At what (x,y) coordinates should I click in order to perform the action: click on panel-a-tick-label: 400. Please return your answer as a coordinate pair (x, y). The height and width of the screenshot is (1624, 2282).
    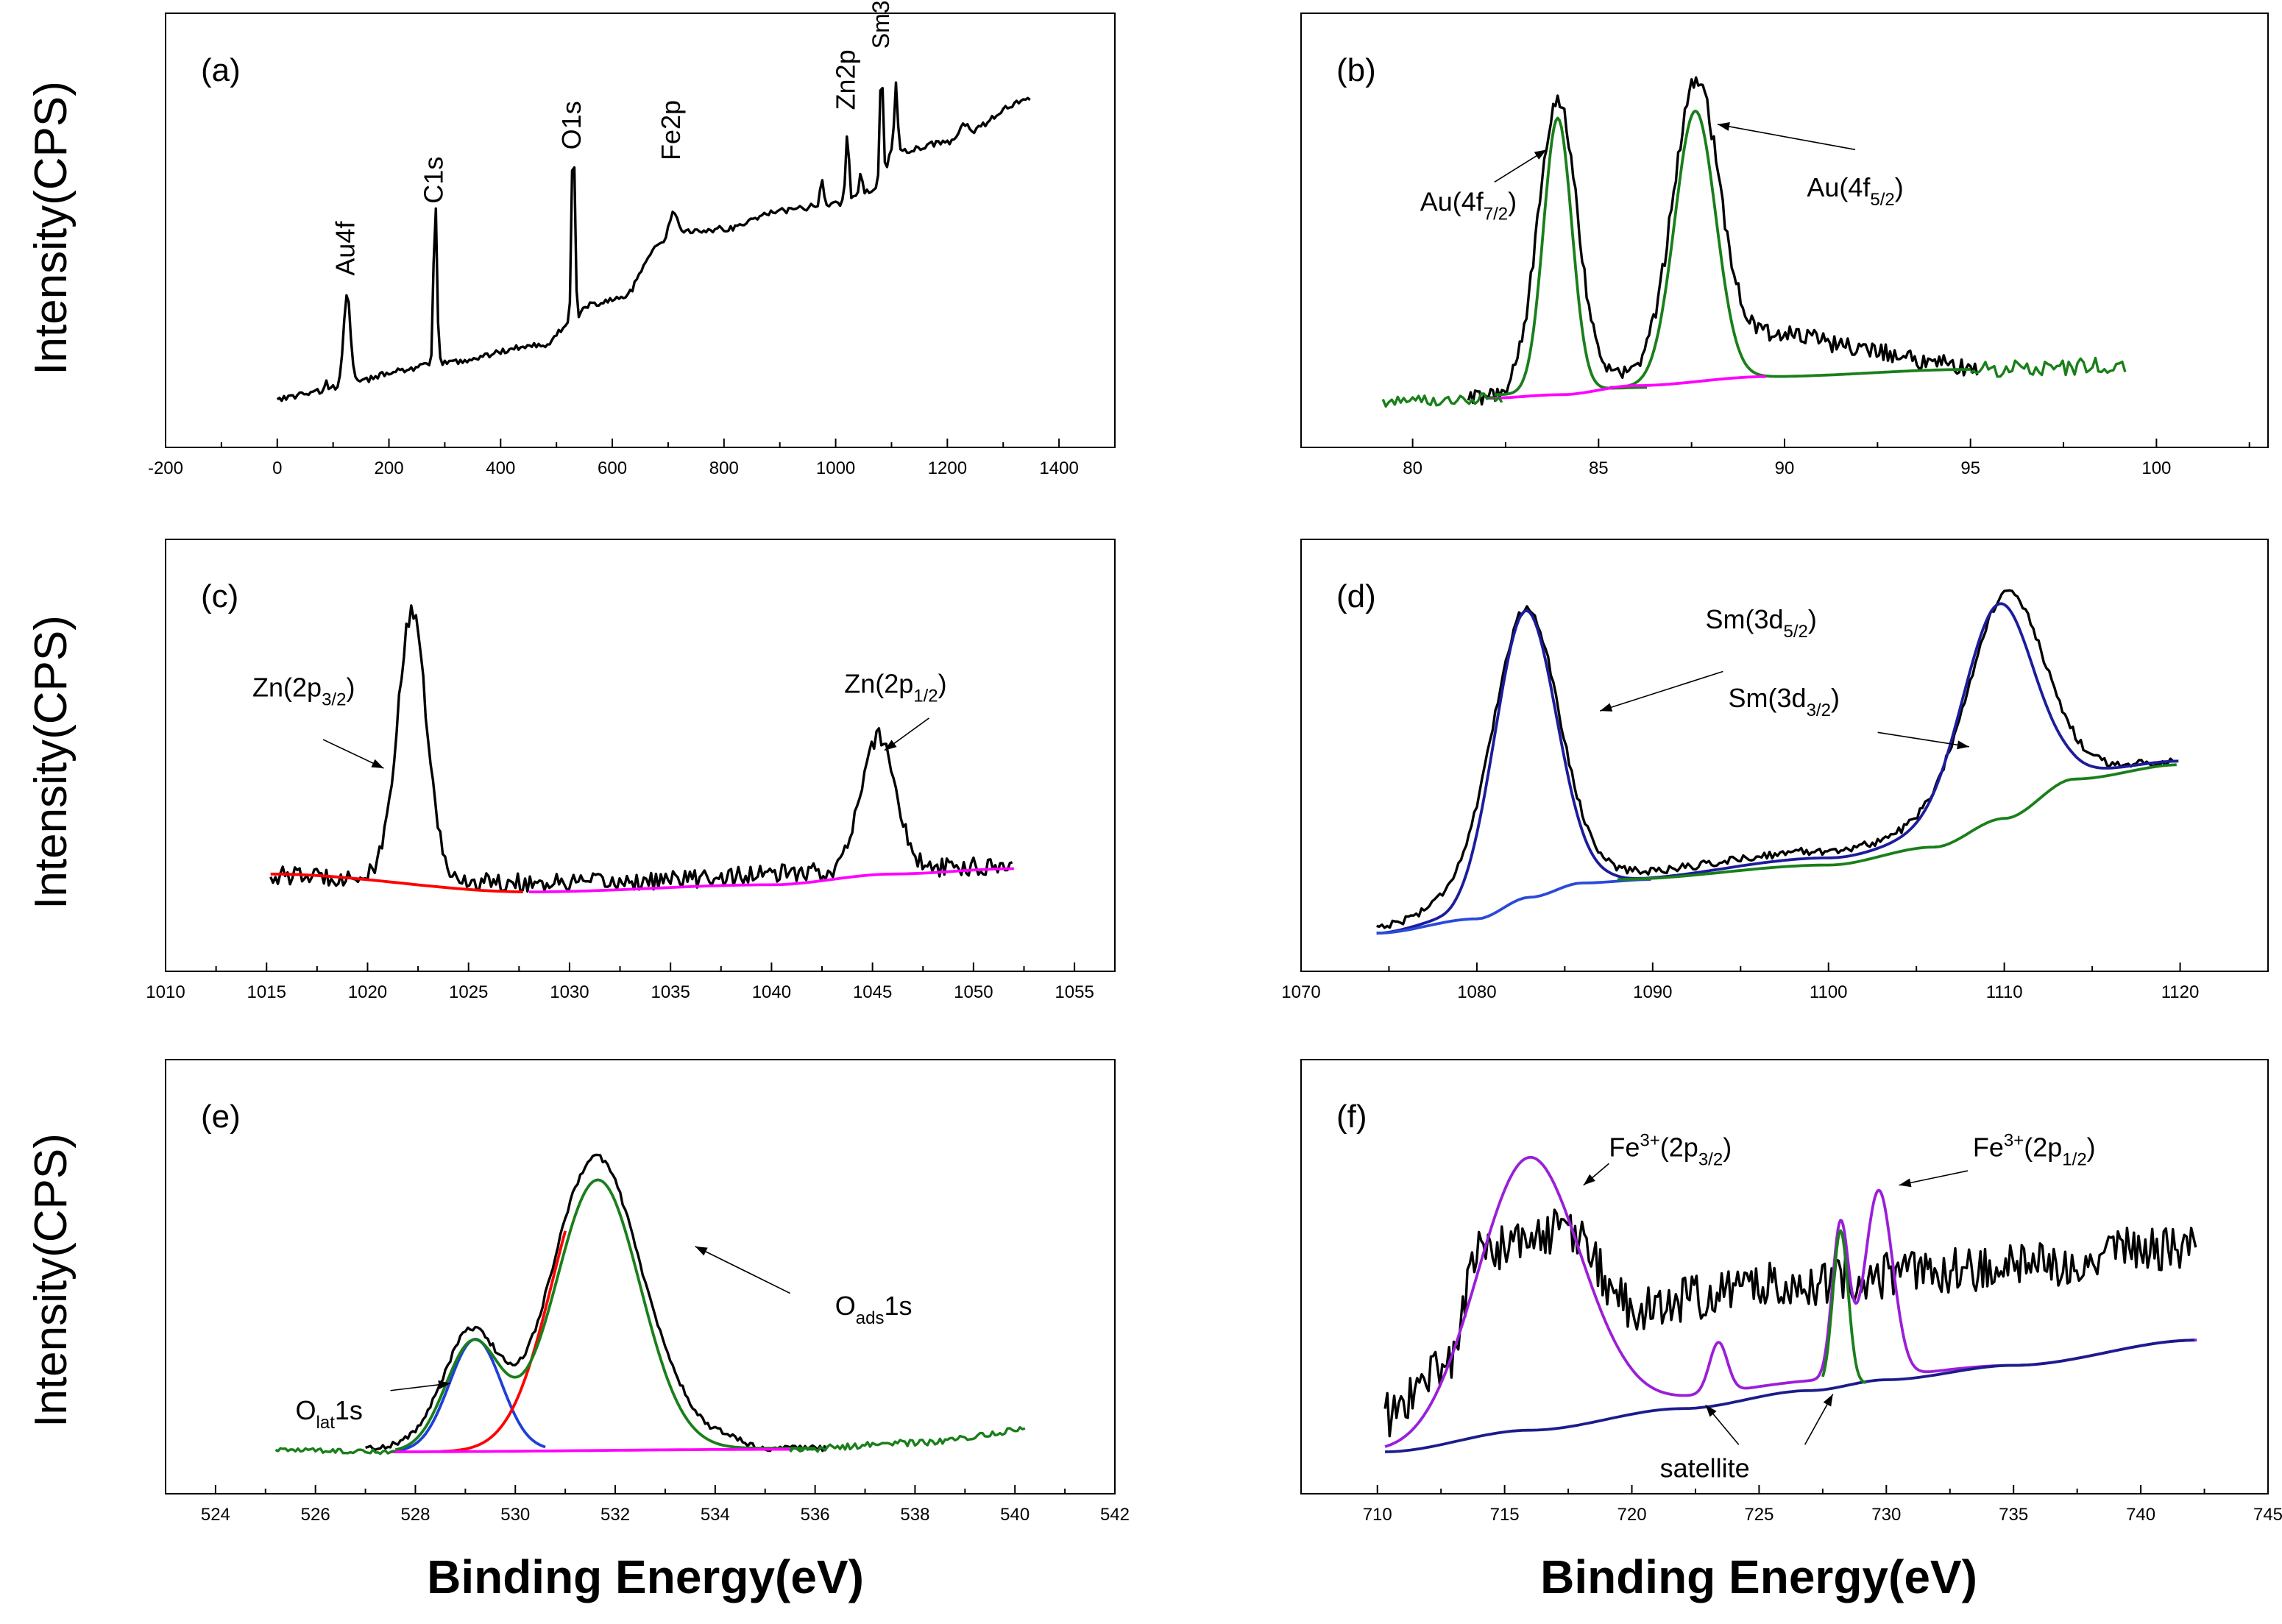
    Looking at the image, I should click on (500, 468).